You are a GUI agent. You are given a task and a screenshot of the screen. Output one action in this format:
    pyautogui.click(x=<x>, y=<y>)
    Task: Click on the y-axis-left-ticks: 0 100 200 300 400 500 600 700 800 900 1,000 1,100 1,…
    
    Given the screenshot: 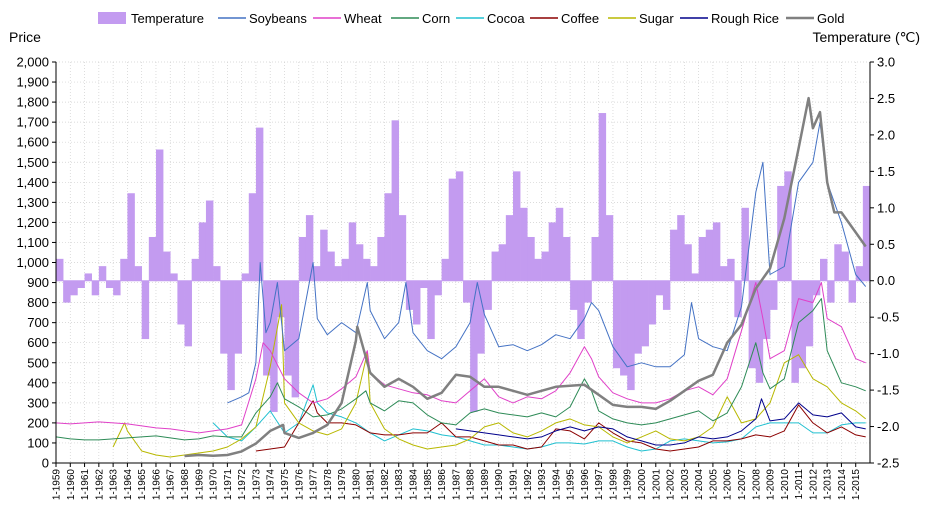 What is the action you would take?
    pyautogui.click(x=36, y=263)
    